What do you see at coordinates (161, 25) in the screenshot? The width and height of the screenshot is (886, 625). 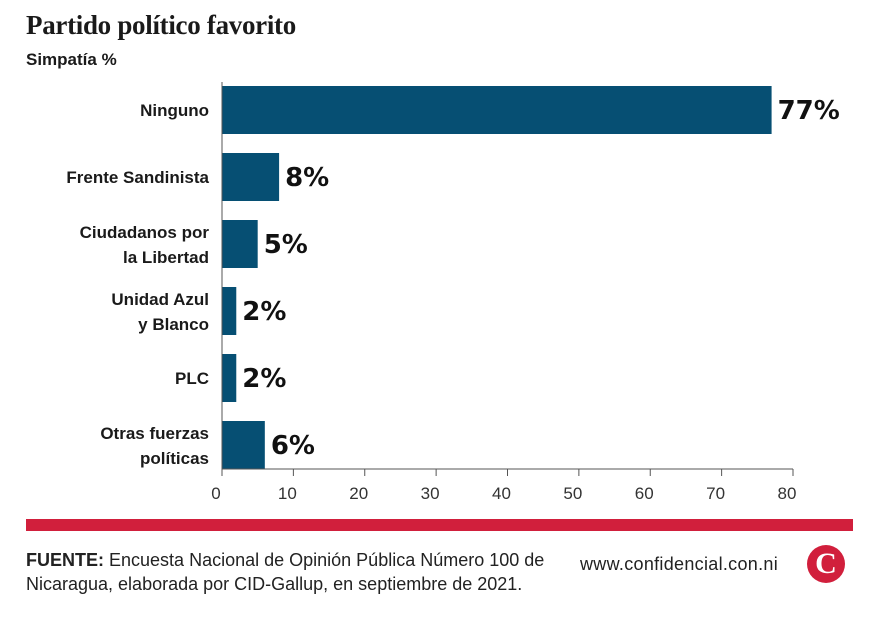 I see `chart-title: Partido político favorito` at bounding box center [161, 25].